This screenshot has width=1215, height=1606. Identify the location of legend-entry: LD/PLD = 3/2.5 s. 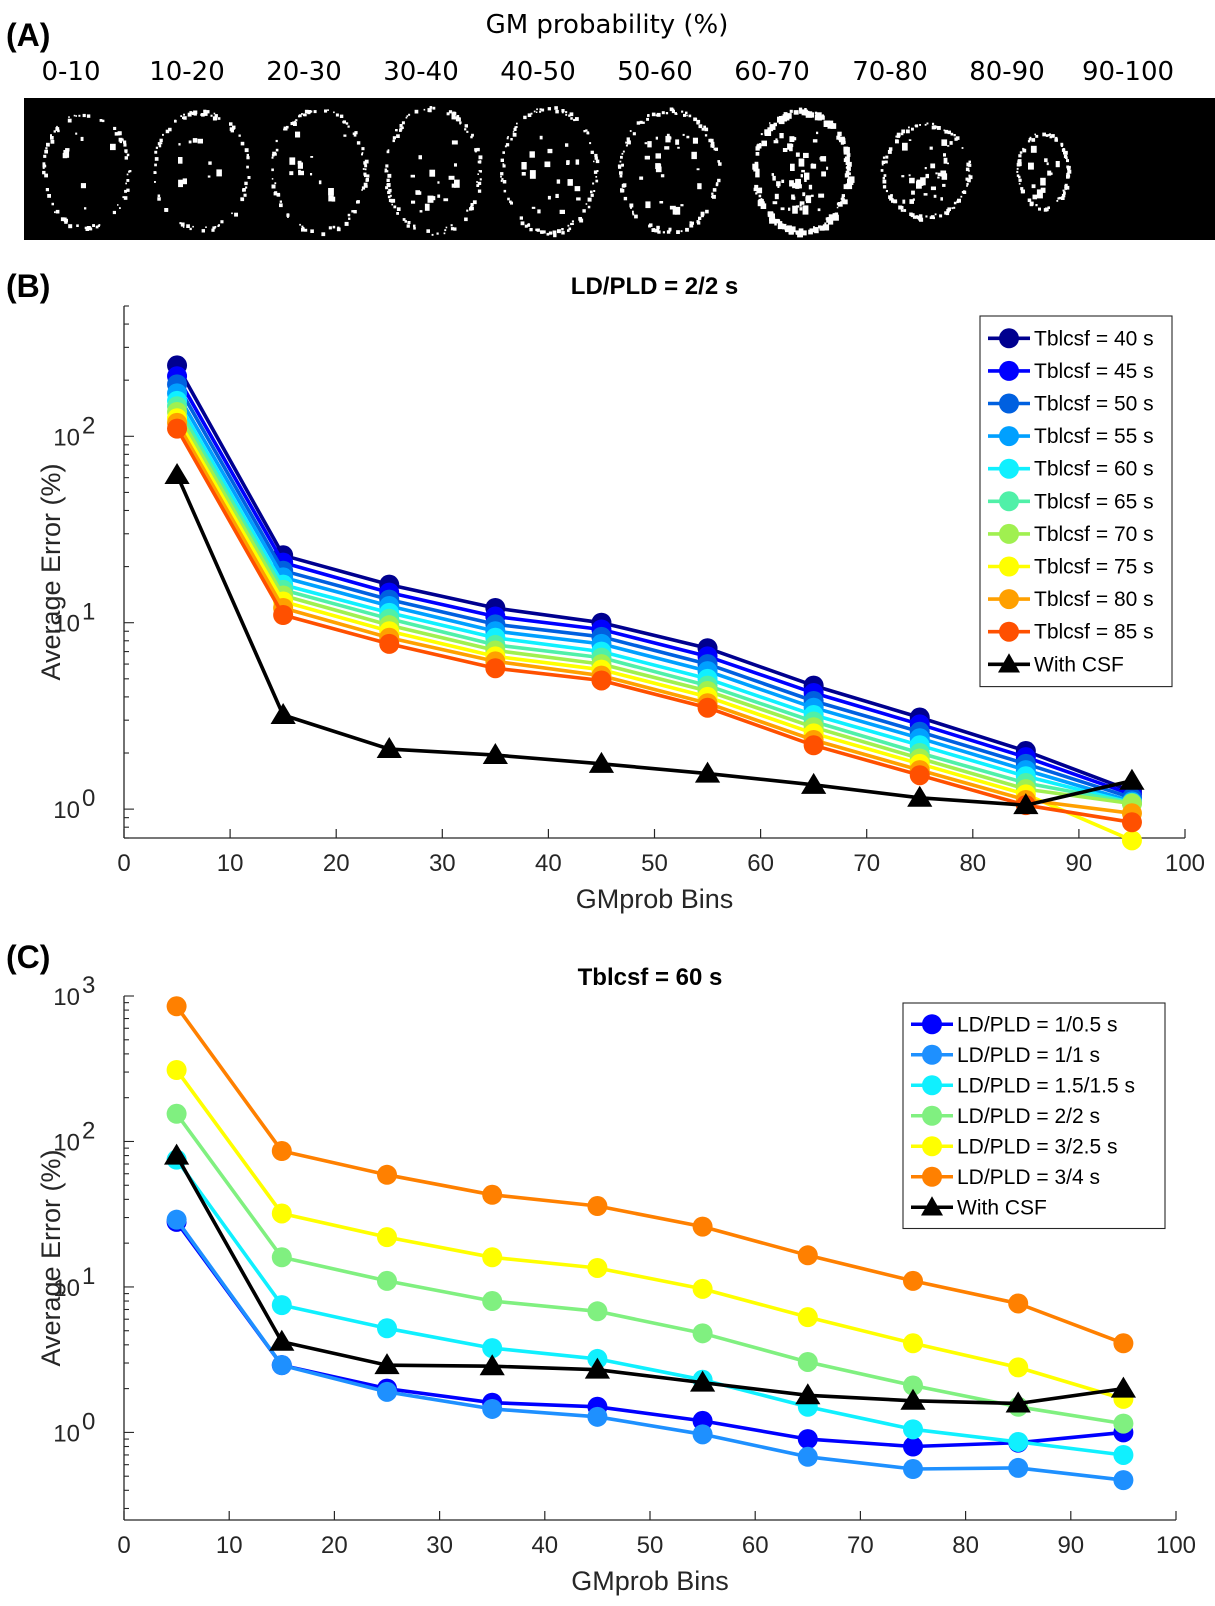
(1014, 1146).